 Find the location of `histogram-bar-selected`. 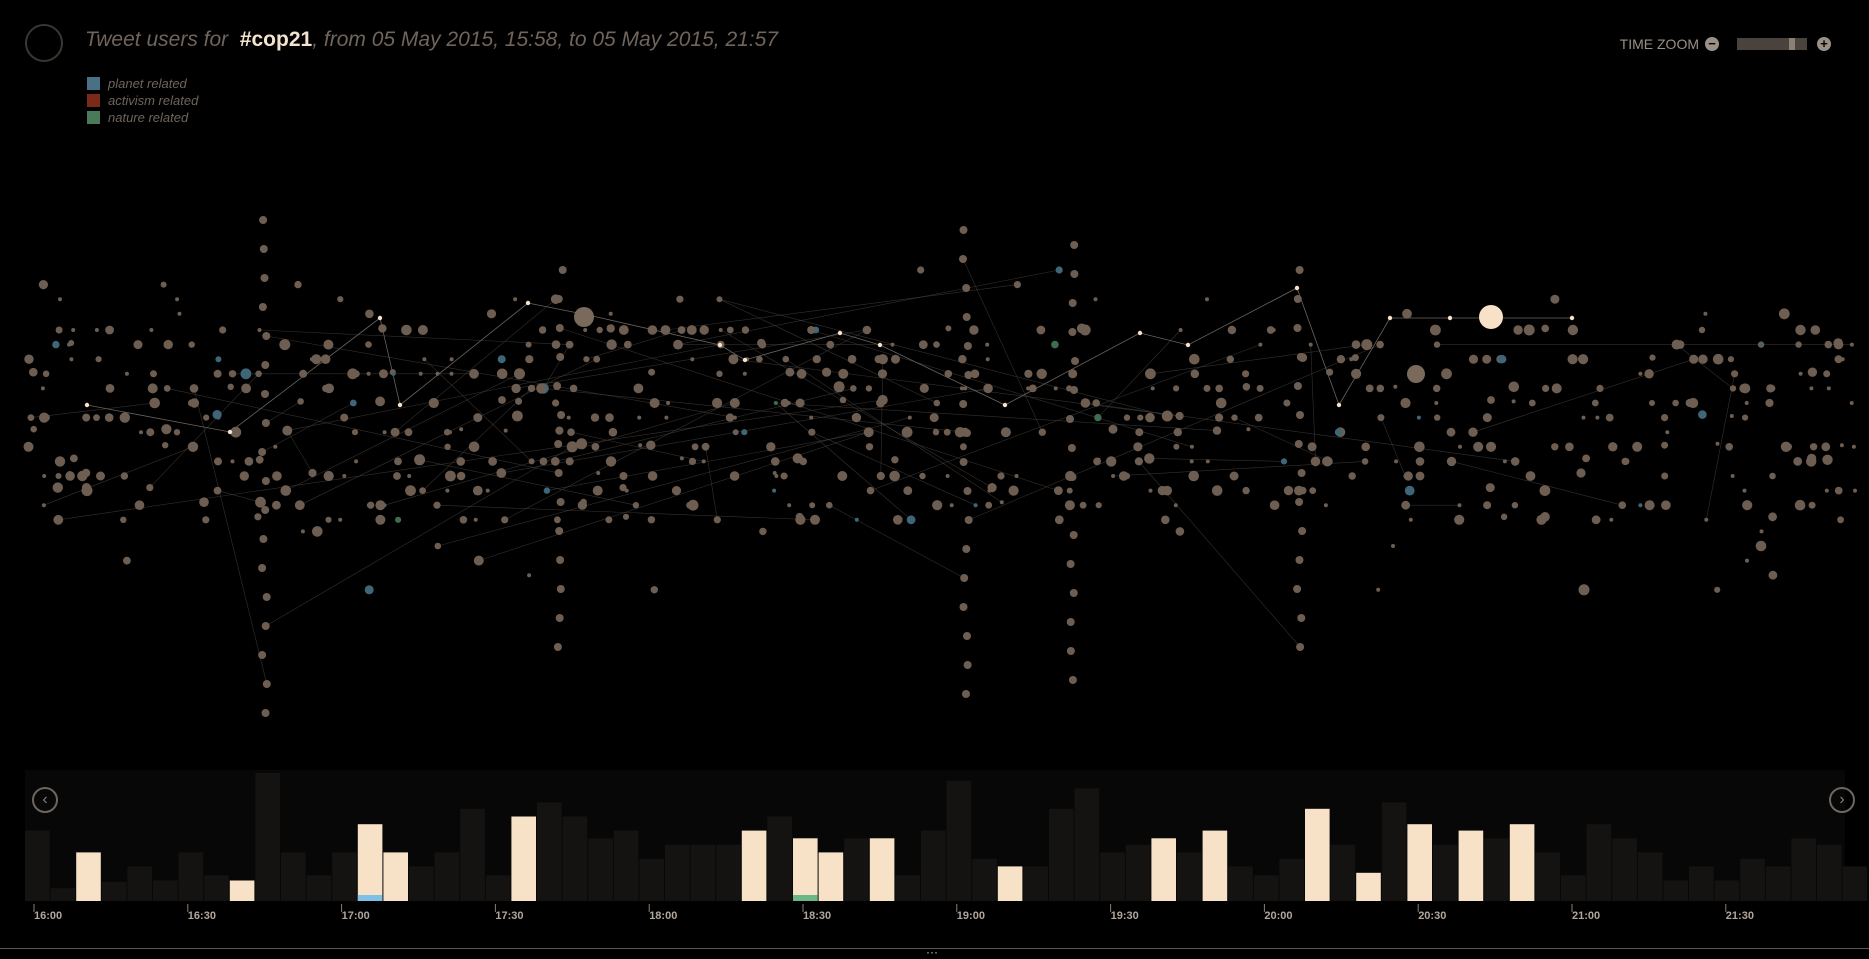

histogram-bar-selected is located at coordinates (88, 876).